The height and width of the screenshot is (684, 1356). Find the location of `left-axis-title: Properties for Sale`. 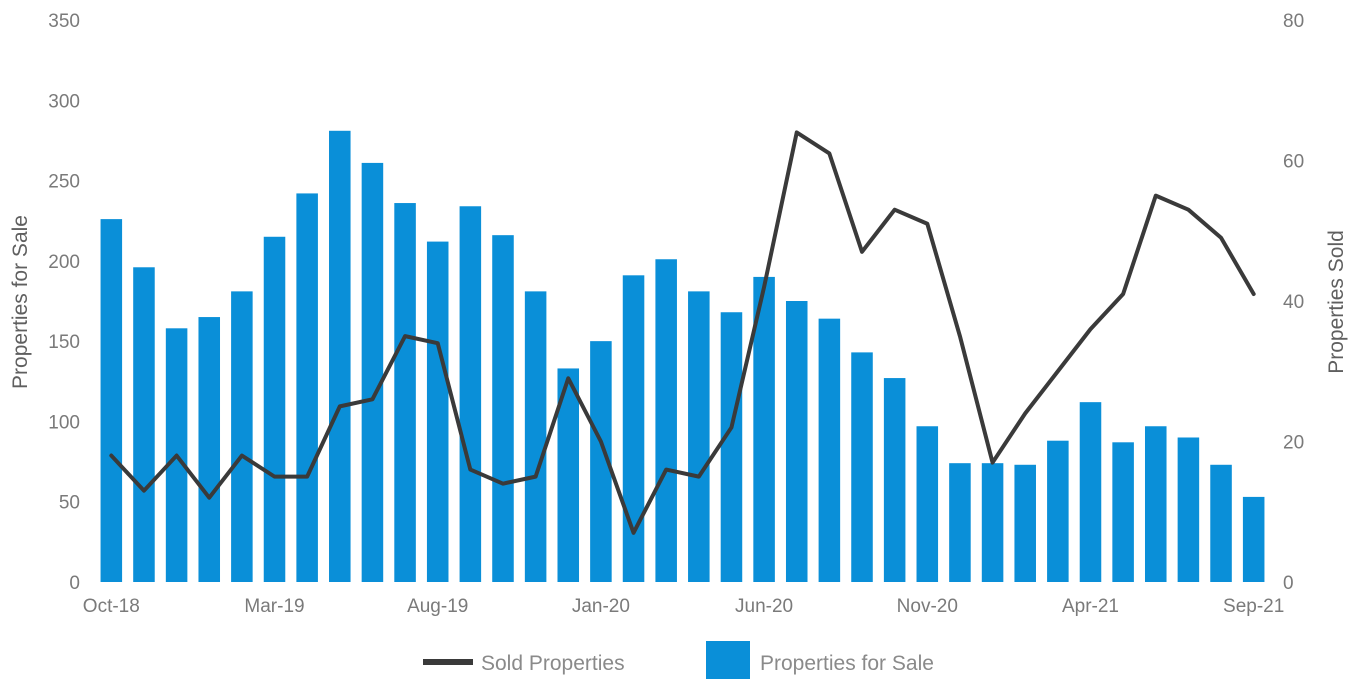

left-axis-title: Properties for Sale is located at coordinates (20, 302).